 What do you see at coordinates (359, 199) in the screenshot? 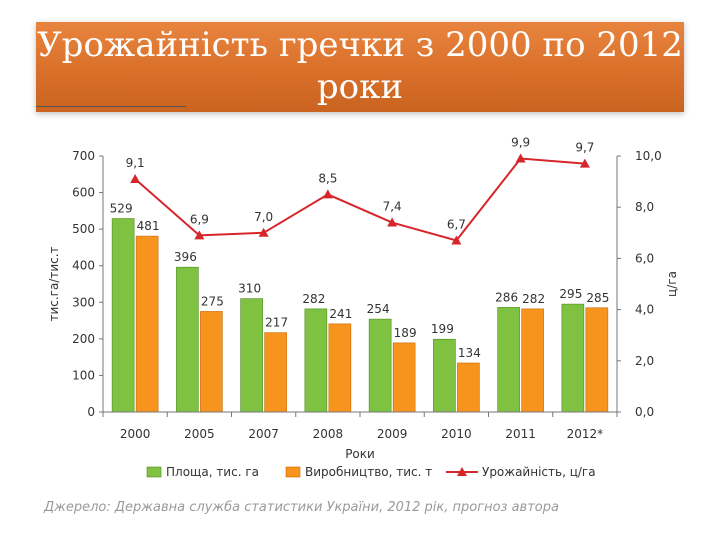
I see `yield-line` at bounding box center [359, 199].